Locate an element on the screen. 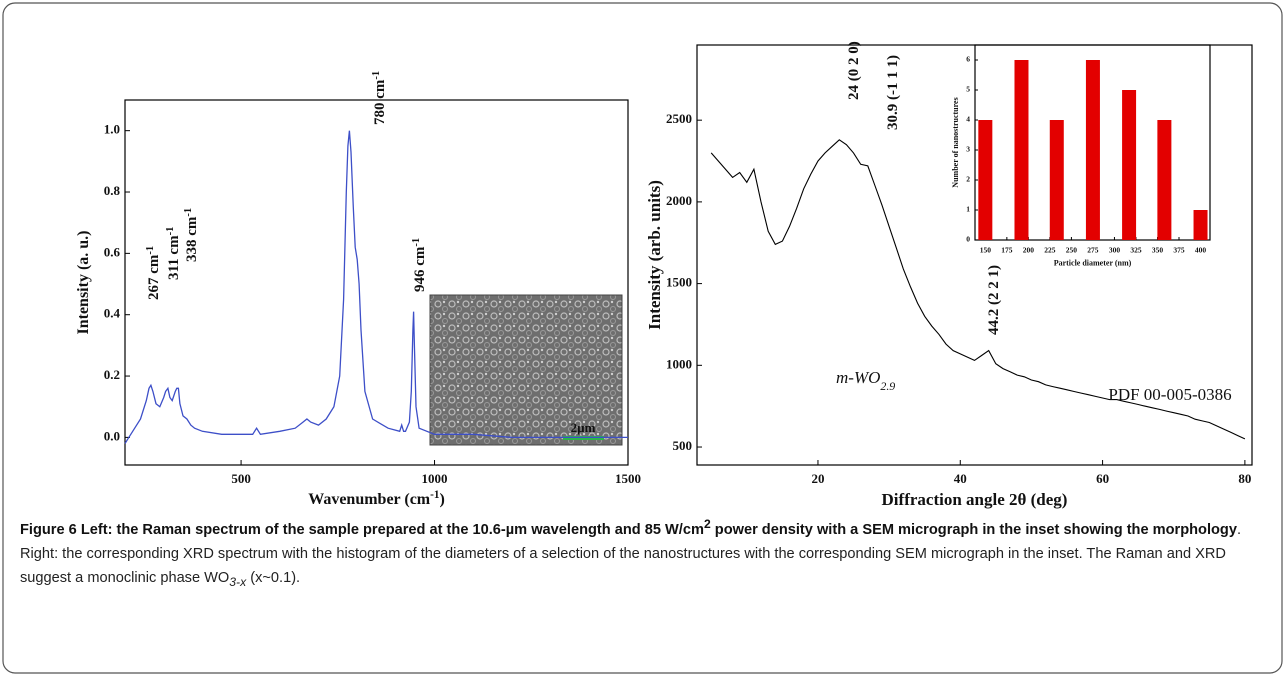  annotation-part: 24 (0 2 0) is located at coordinates (854, 70).